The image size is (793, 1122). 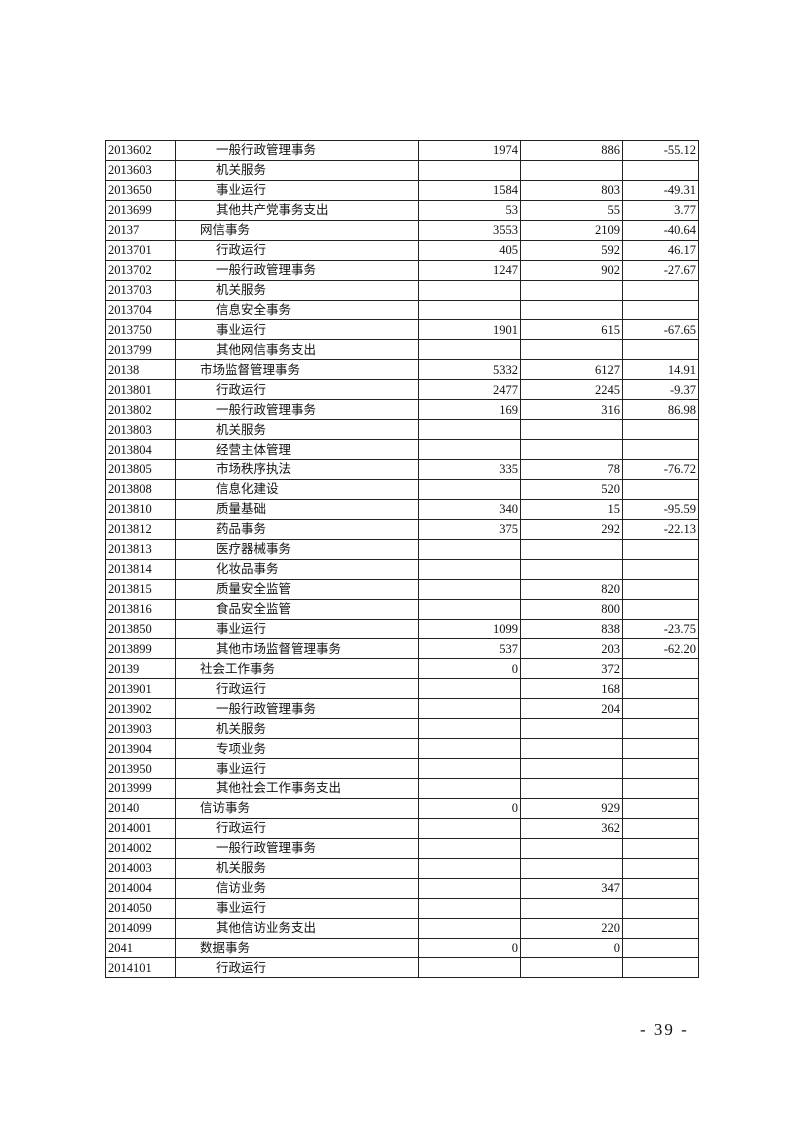 What do you see at coordinates (297, 509) in the screenshot?
I see `name-cell: 质量基础` at bounding box center [297, 509].